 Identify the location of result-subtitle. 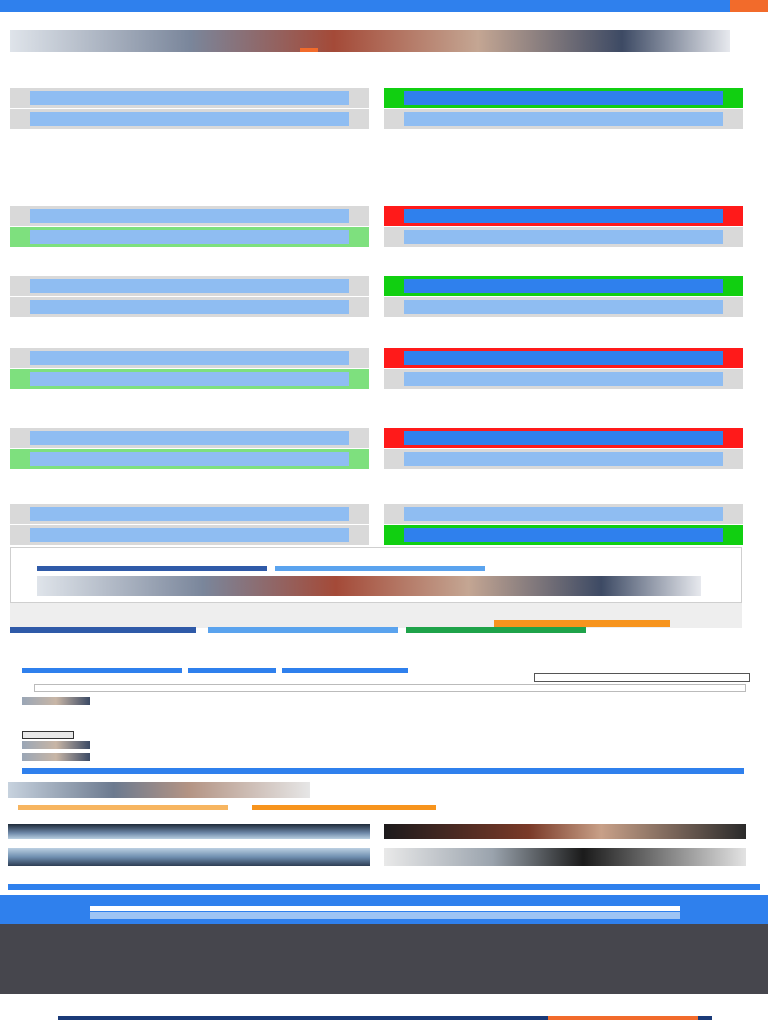
(323, 561).